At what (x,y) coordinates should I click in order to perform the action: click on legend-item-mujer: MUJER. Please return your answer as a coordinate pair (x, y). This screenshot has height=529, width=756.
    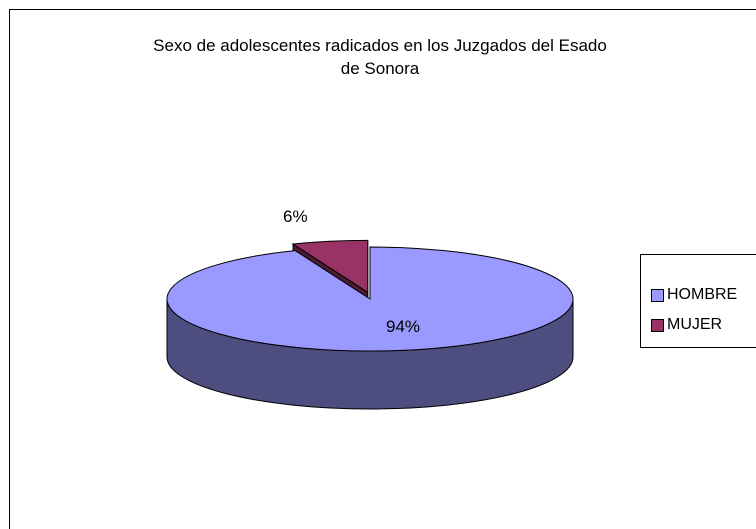
    Looking at the image, I should click on (686, 325).